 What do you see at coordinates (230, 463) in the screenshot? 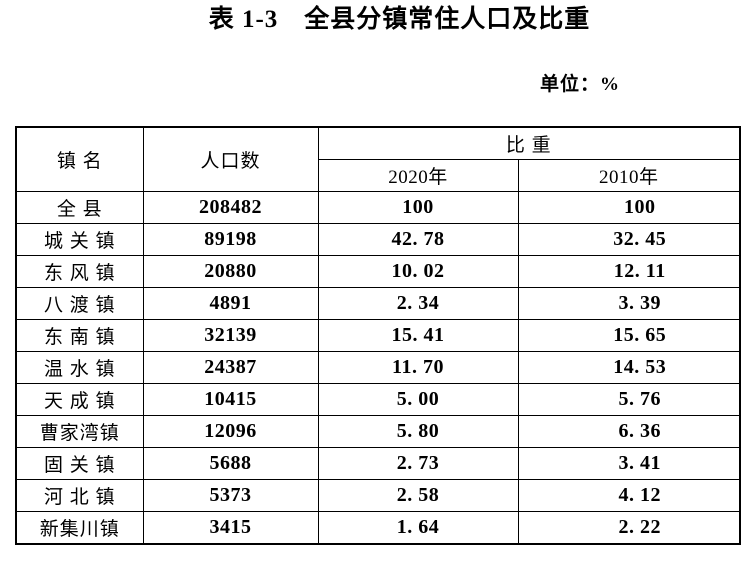
I see `population-cell: 5688` at bounding box center [230, 463].